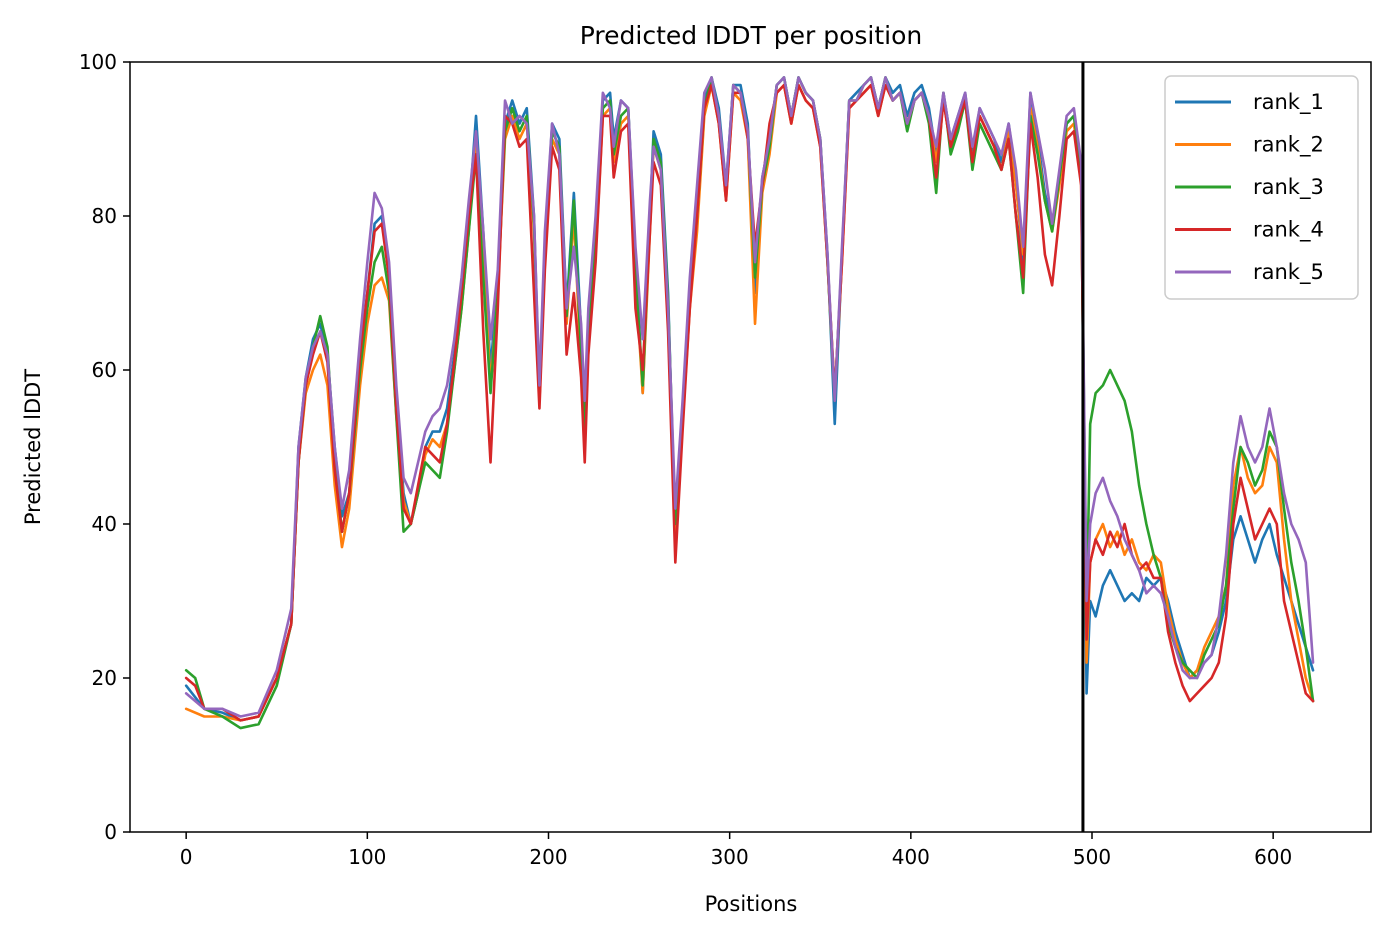 Image resolution: width=1391 pixels, height=939 pixels. I want to click on y-tick-label: 80, so click(104, 216).